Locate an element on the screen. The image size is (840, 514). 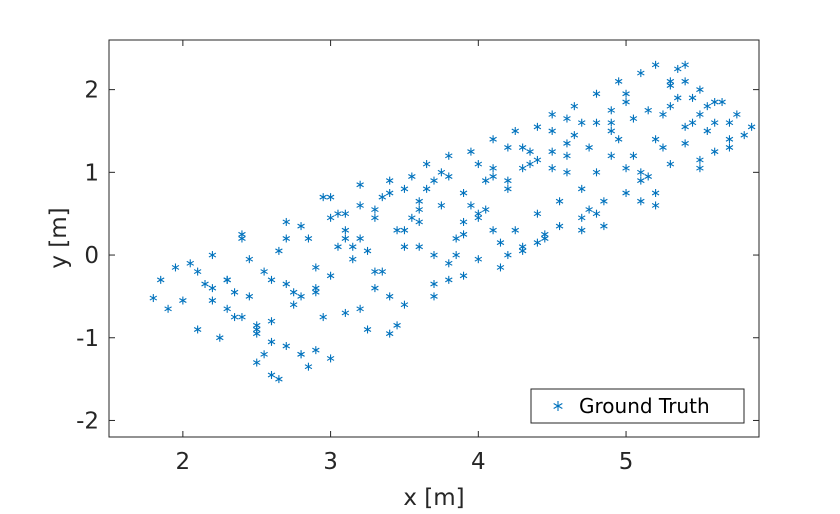
legend-marker-ground-truth is located at coordinates (558, 406).